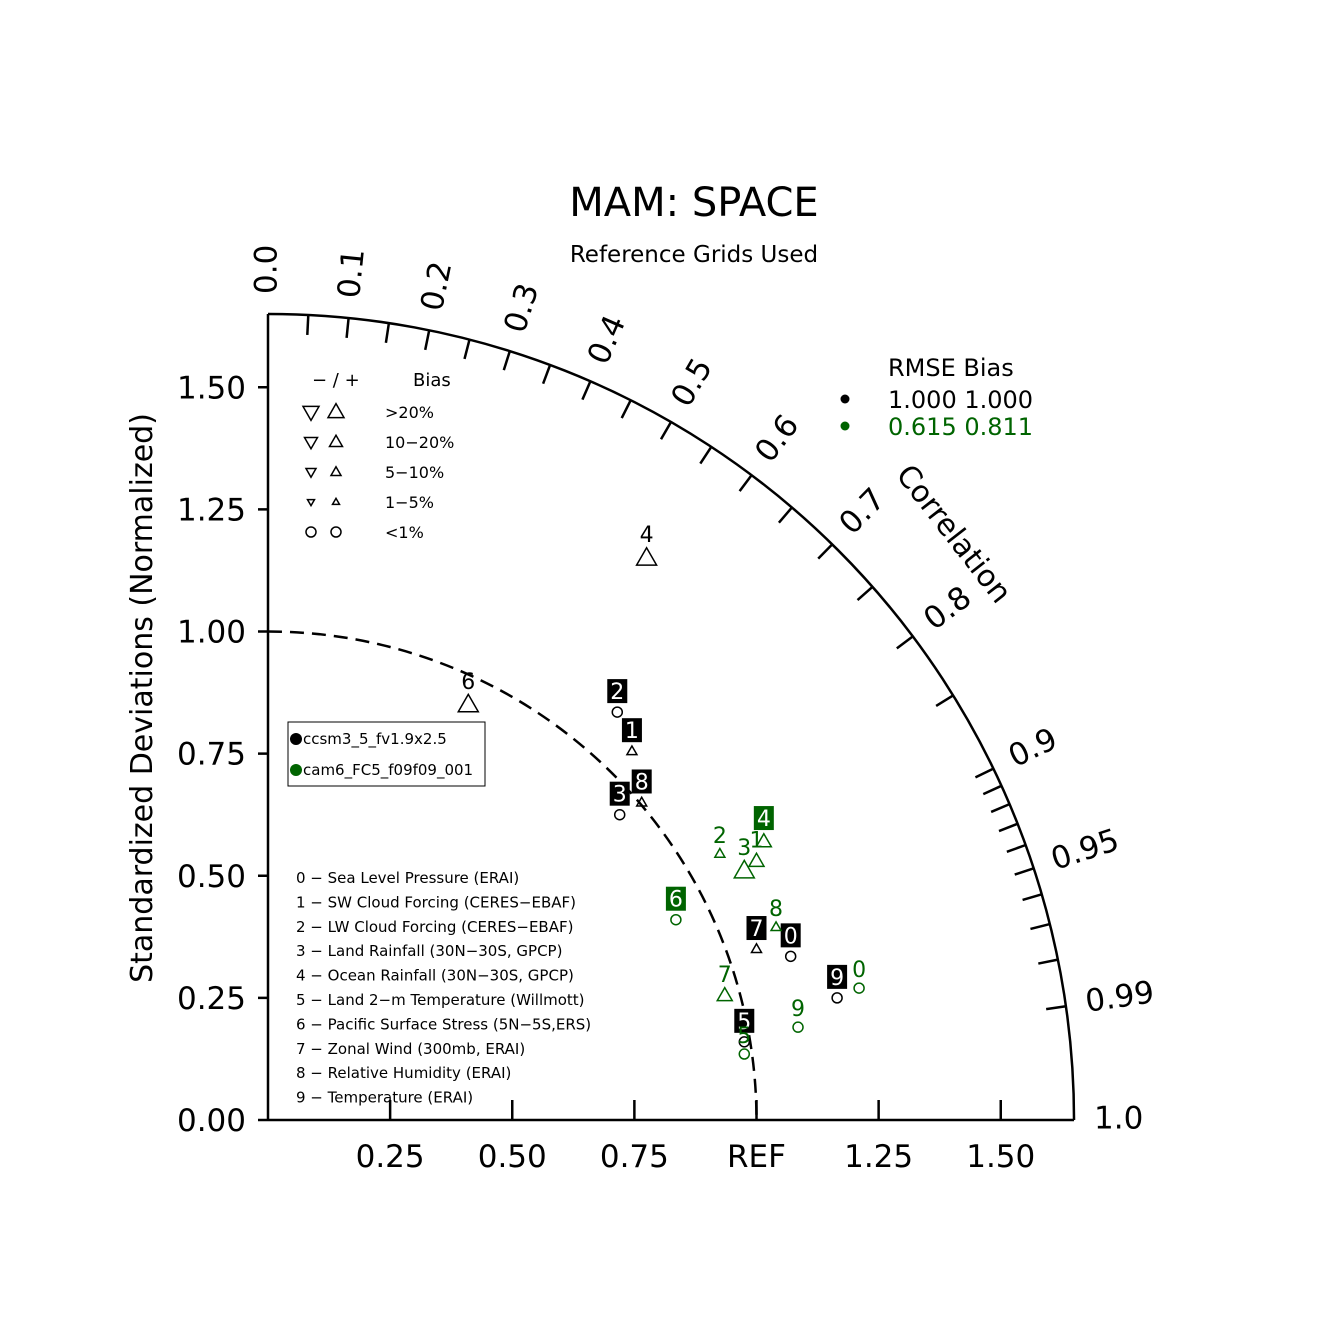 Image resolution: width=1323 pixels, height=1323 pixels. What do you see at coordinates (409, 502) in the screenshot?
I see `bias-legend-row-label: 1−5%` at bounding box center [409, 502].